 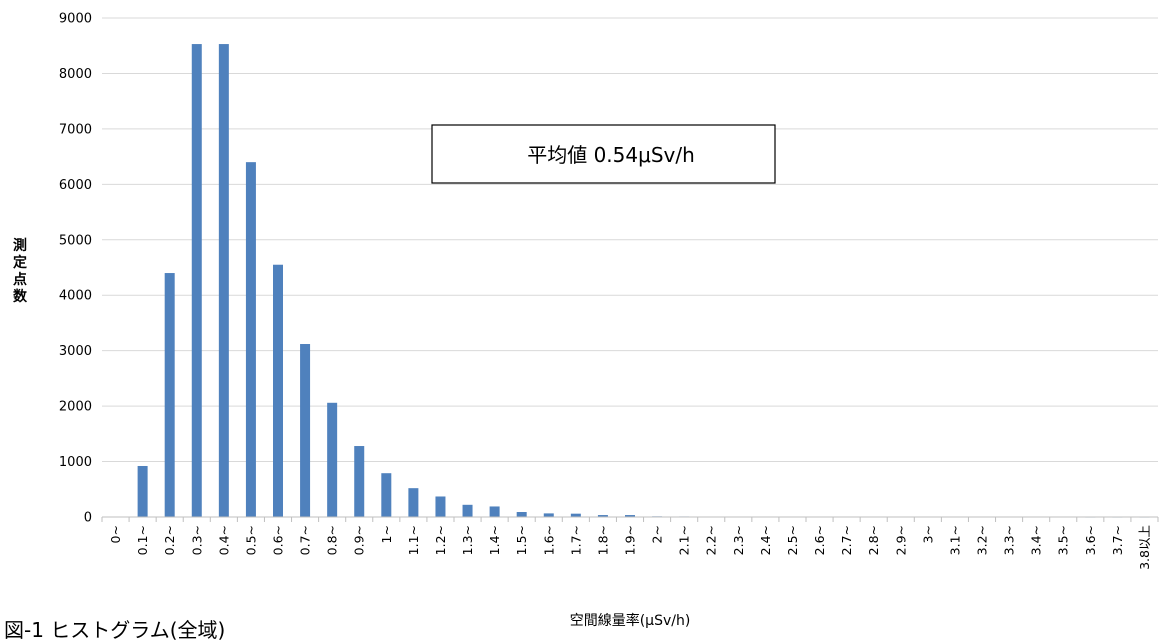 What do you see at coordinates (332, 540) in the screenshot?
I see `x-tick-label: 0.8~` at bounding box center [332, 540].